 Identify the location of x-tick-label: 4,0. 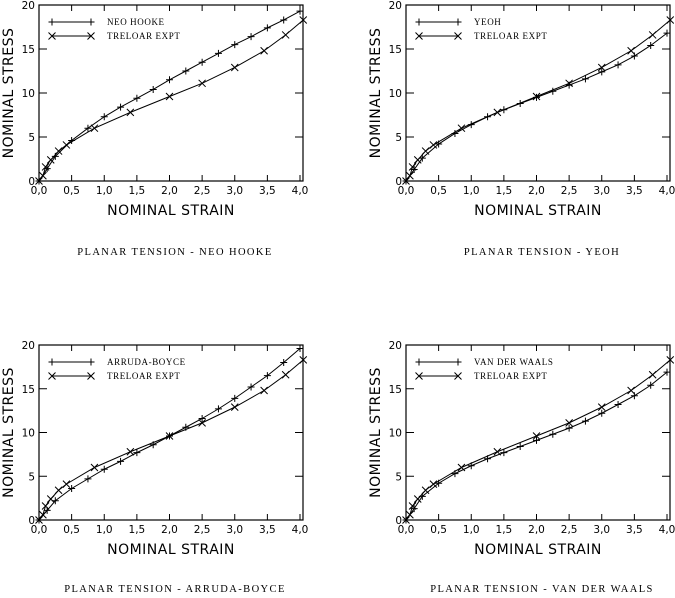
(300, 530).